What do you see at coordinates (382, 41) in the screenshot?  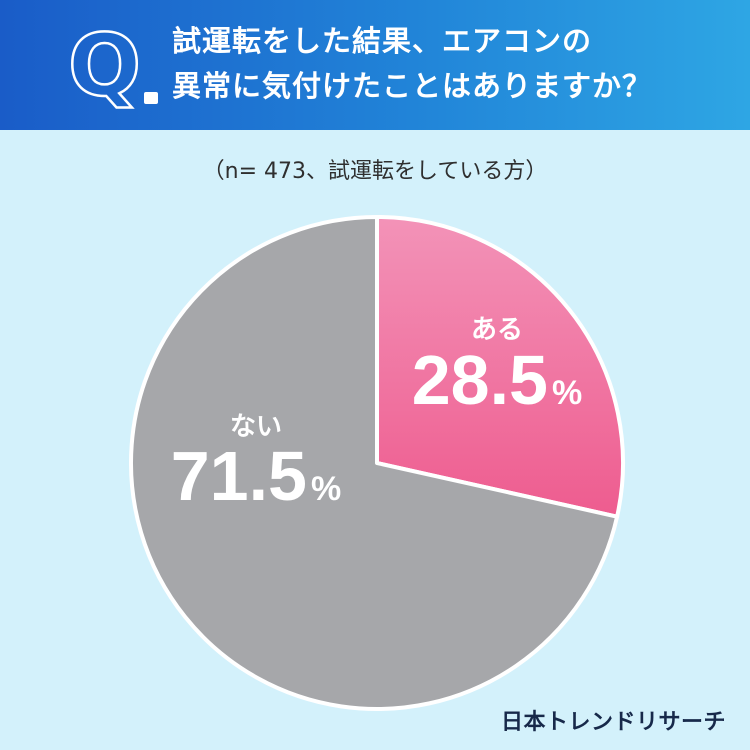 I see `question-line-1: 試運転をした結果、エアコンの` at bounding box center [382, 41].